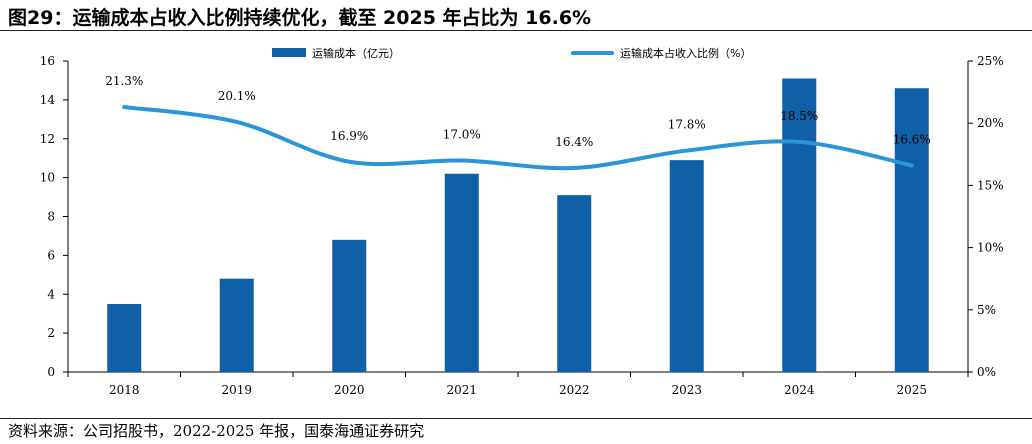  What do you see at coordinates (990, 185) in the screenshot?
I see `y-tick-label-right: 15%` at bounding box center [990, 185].